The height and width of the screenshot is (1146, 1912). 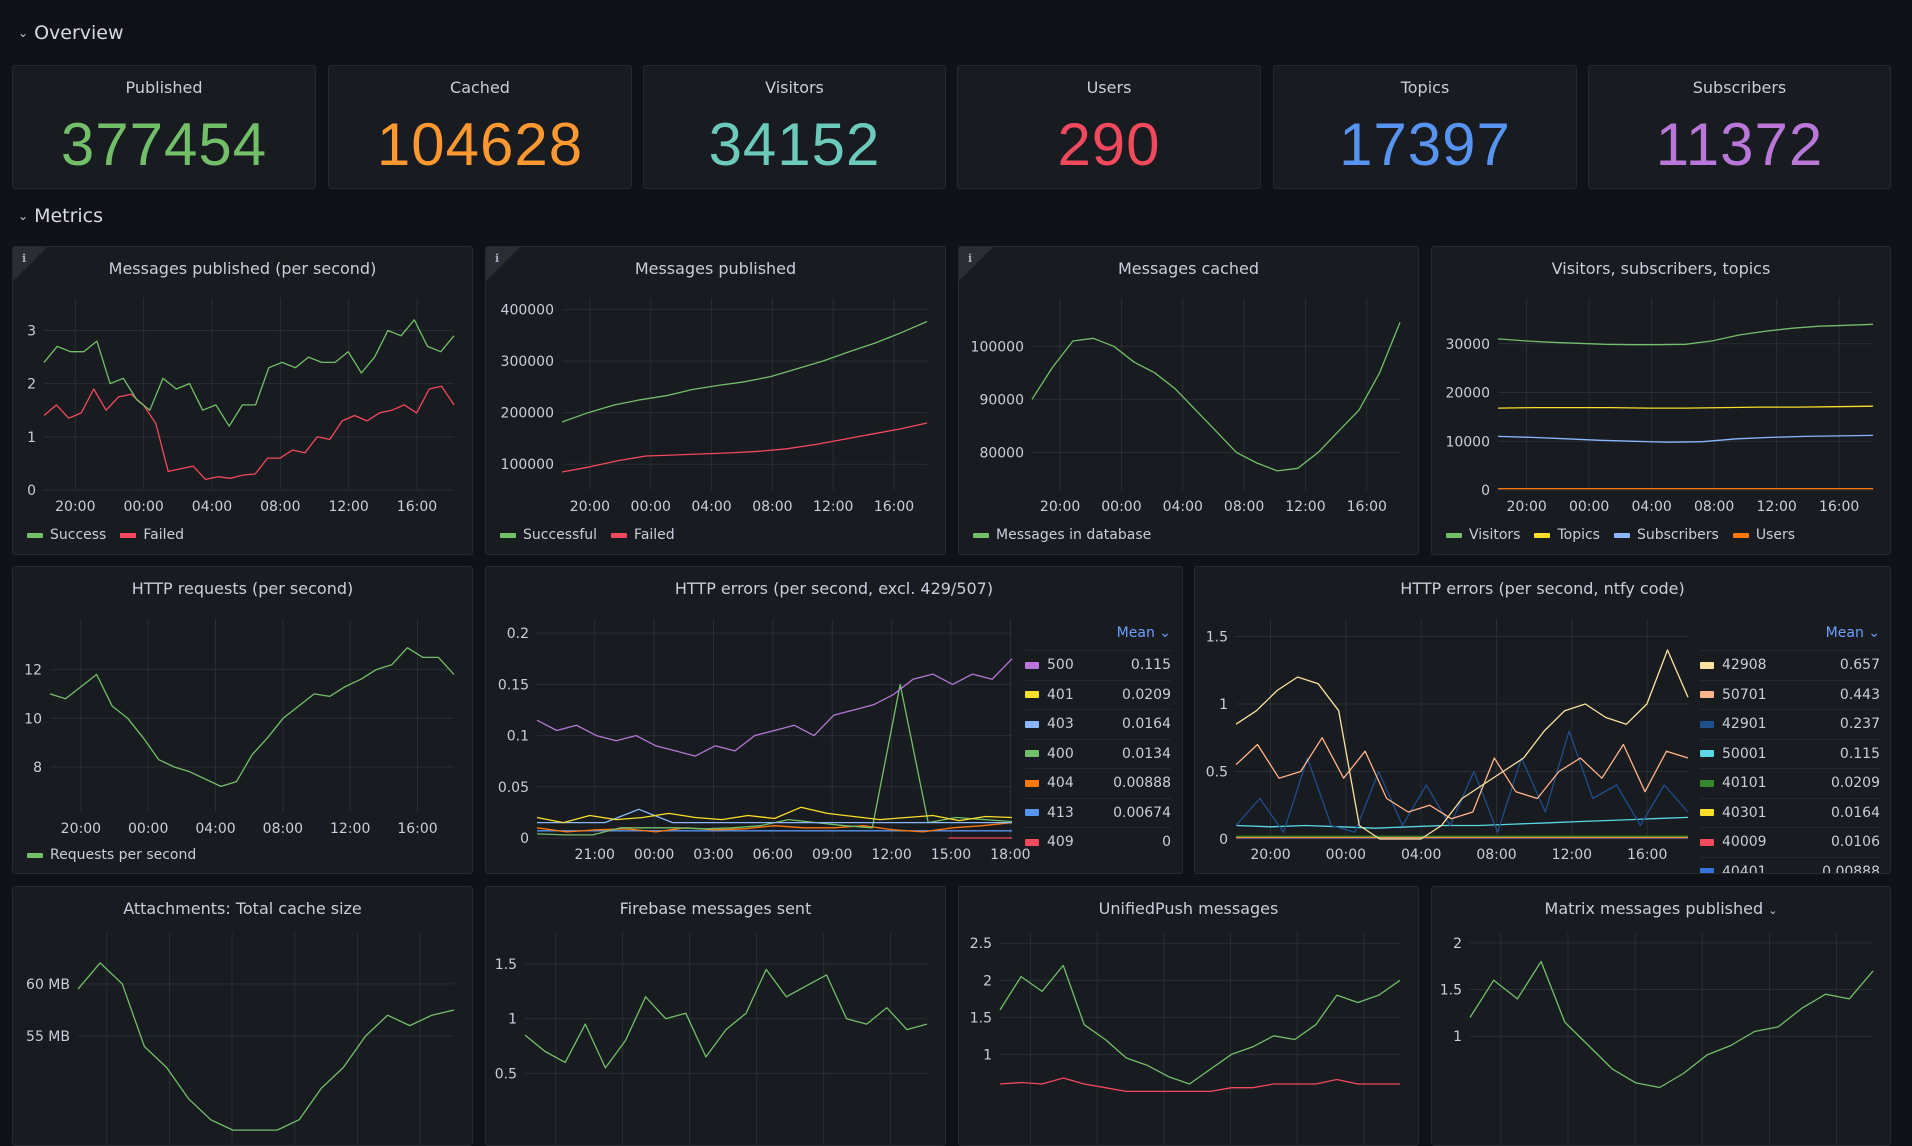 I want to click on chart-svg: 55 MB 60 MB, so click(x=240, y=1039).